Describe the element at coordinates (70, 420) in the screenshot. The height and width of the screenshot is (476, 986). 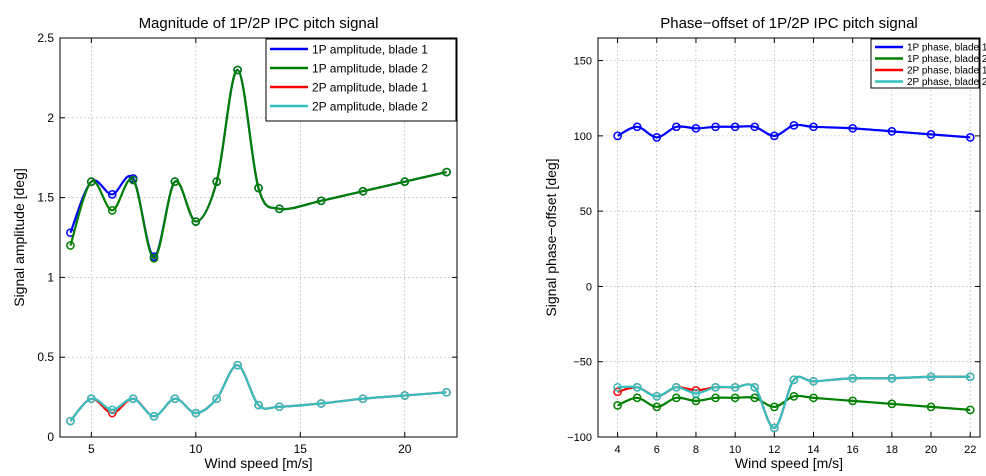
I see `data-point` at that location.